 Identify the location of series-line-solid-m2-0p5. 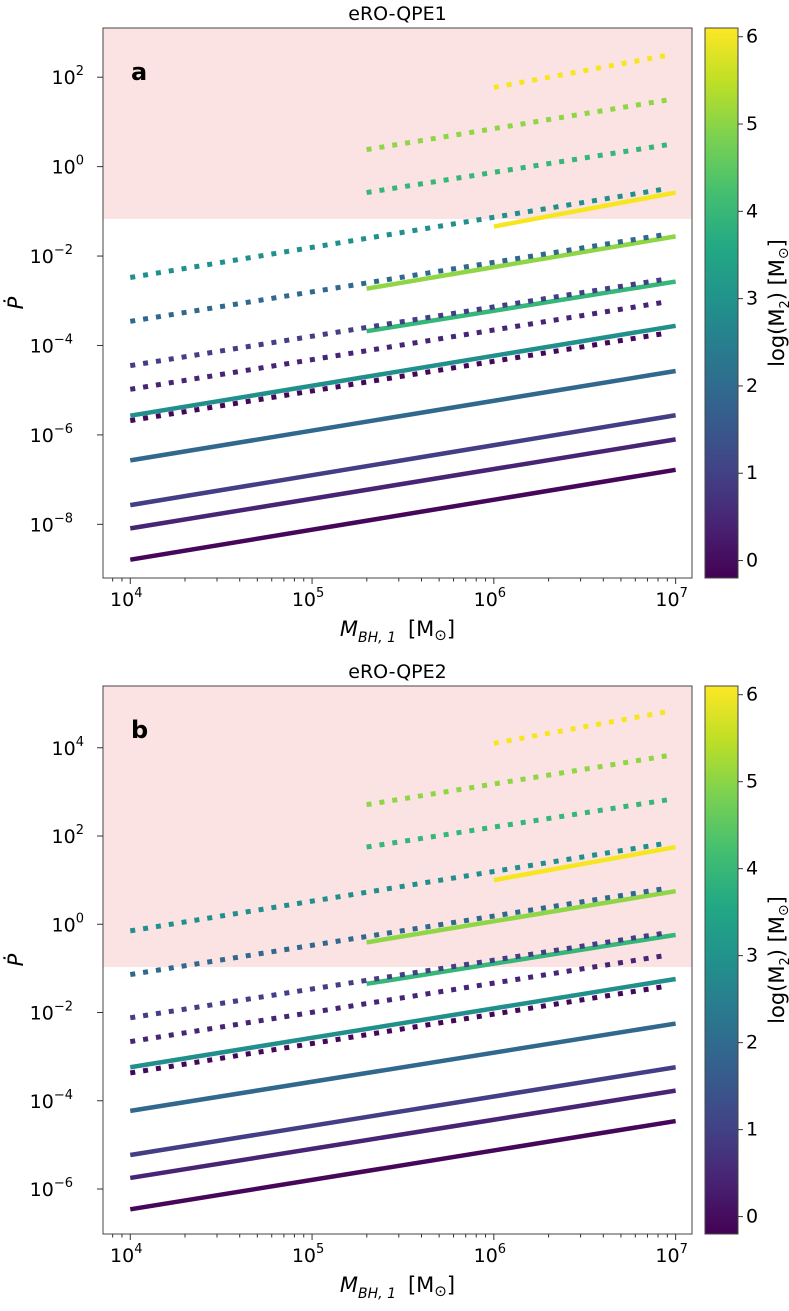
(402, 1134).